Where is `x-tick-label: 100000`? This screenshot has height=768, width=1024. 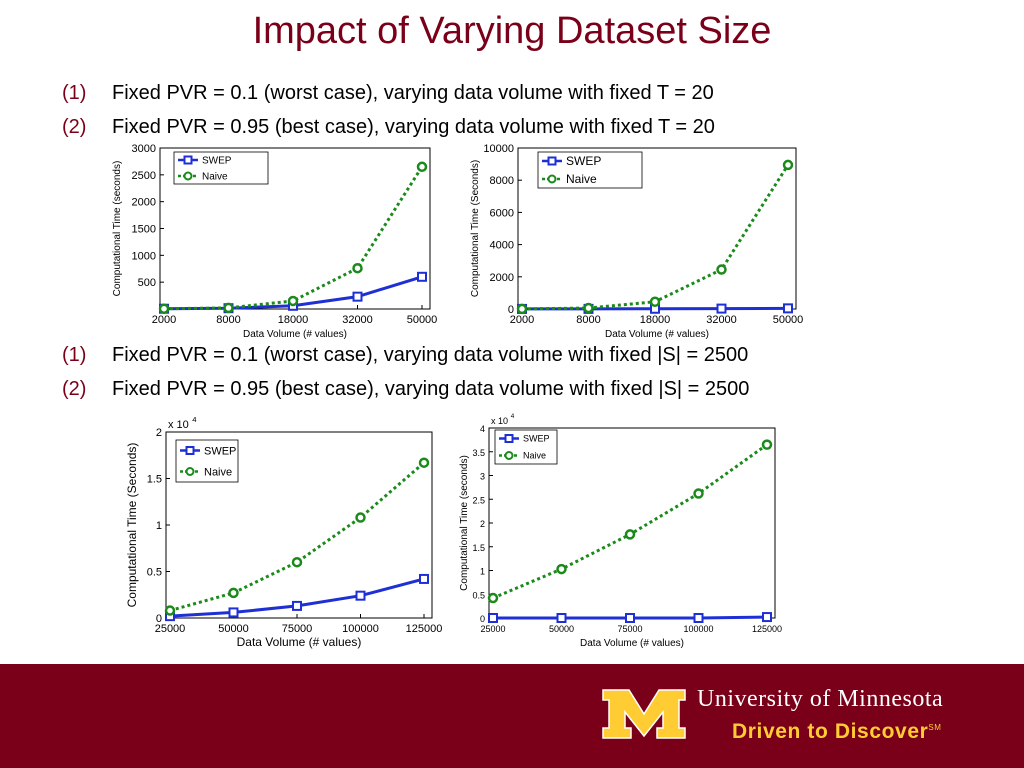 x-tick-label: 100000 is located at coordinates (698, 629).